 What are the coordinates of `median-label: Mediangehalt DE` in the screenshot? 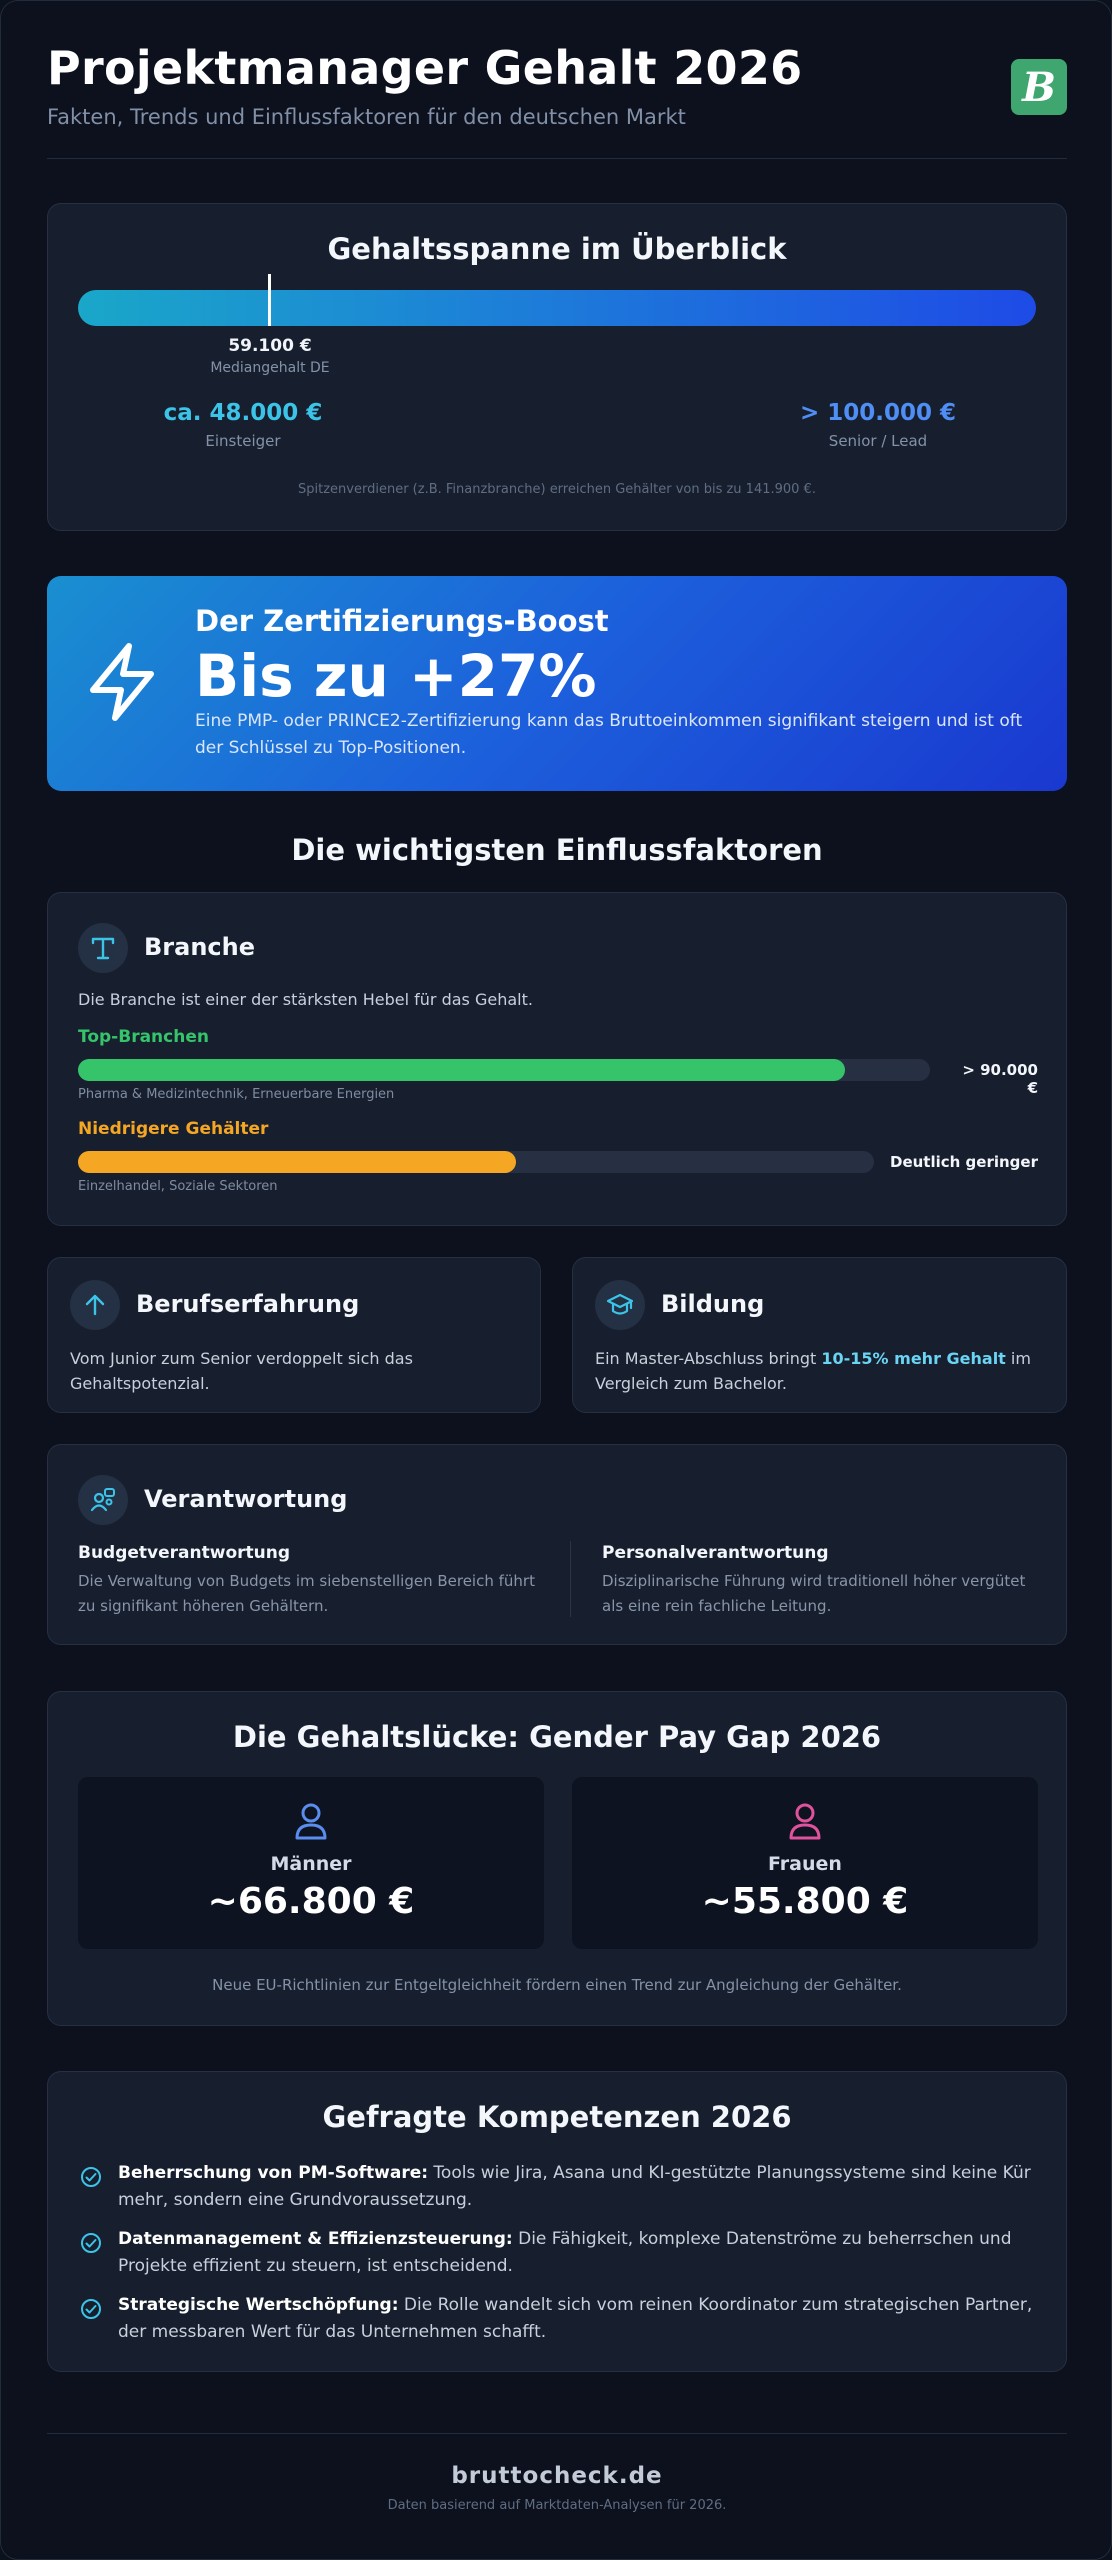 It's located at (270, 368).